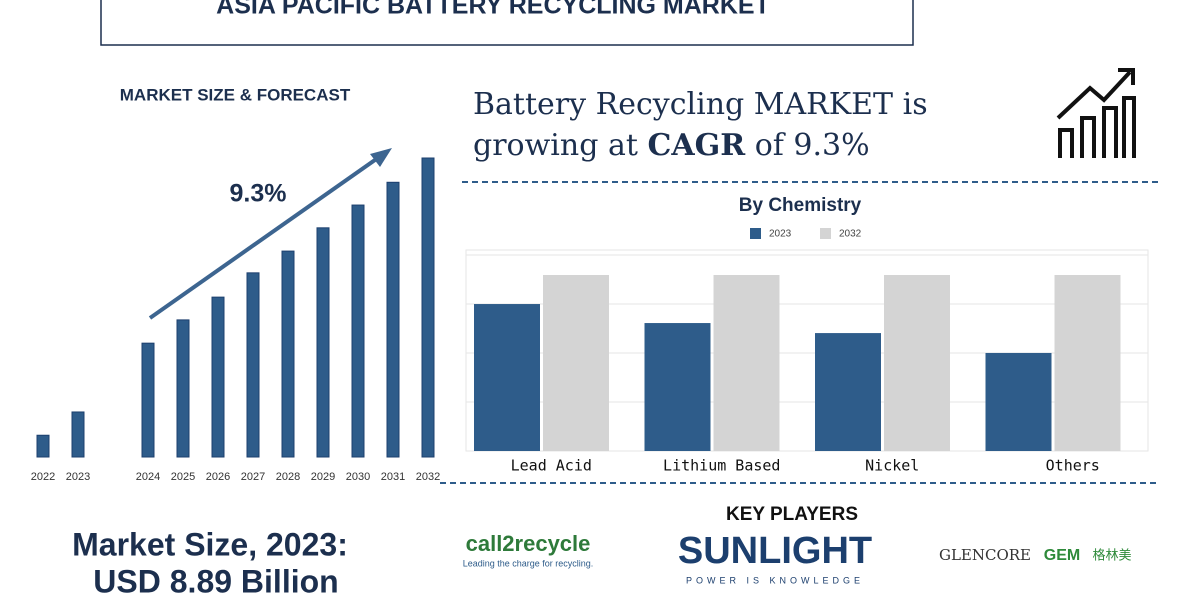 The width and height of the screenshot is (1200, 600). Describe the element at coordinates (775, 580) in the screenshot. I see `logo-tagline: POWER IS KNOWLEDGE` at that location.